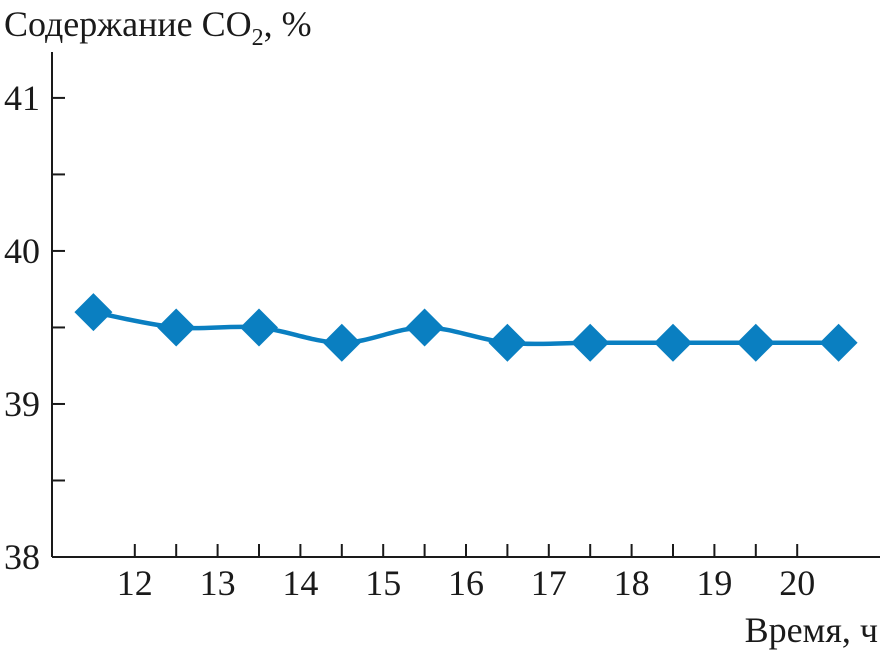 The width and height of the screenshot is (882, 656). What do you see at coordinates (811, 630) in the screenshot?
I see `x-axis-title: Время, ч` at bounding box center [811, 630].